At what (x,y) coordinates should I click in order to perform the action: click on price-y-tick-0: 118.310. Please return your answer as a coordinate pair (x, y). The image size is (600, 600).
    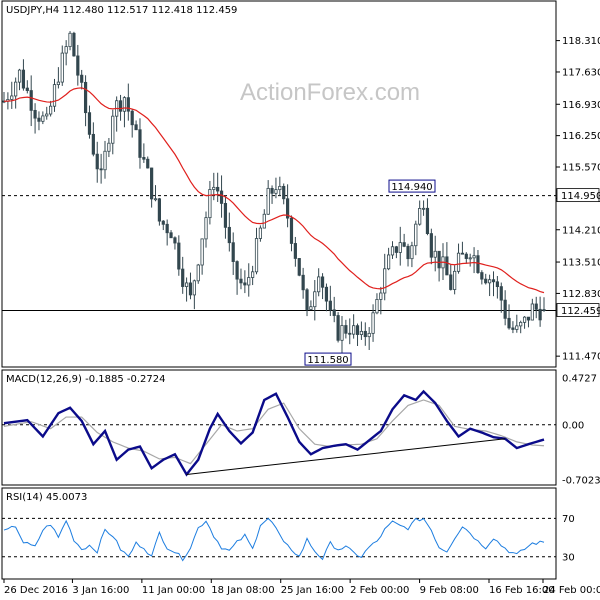
    Looking at the image, I should click on (581, 41).